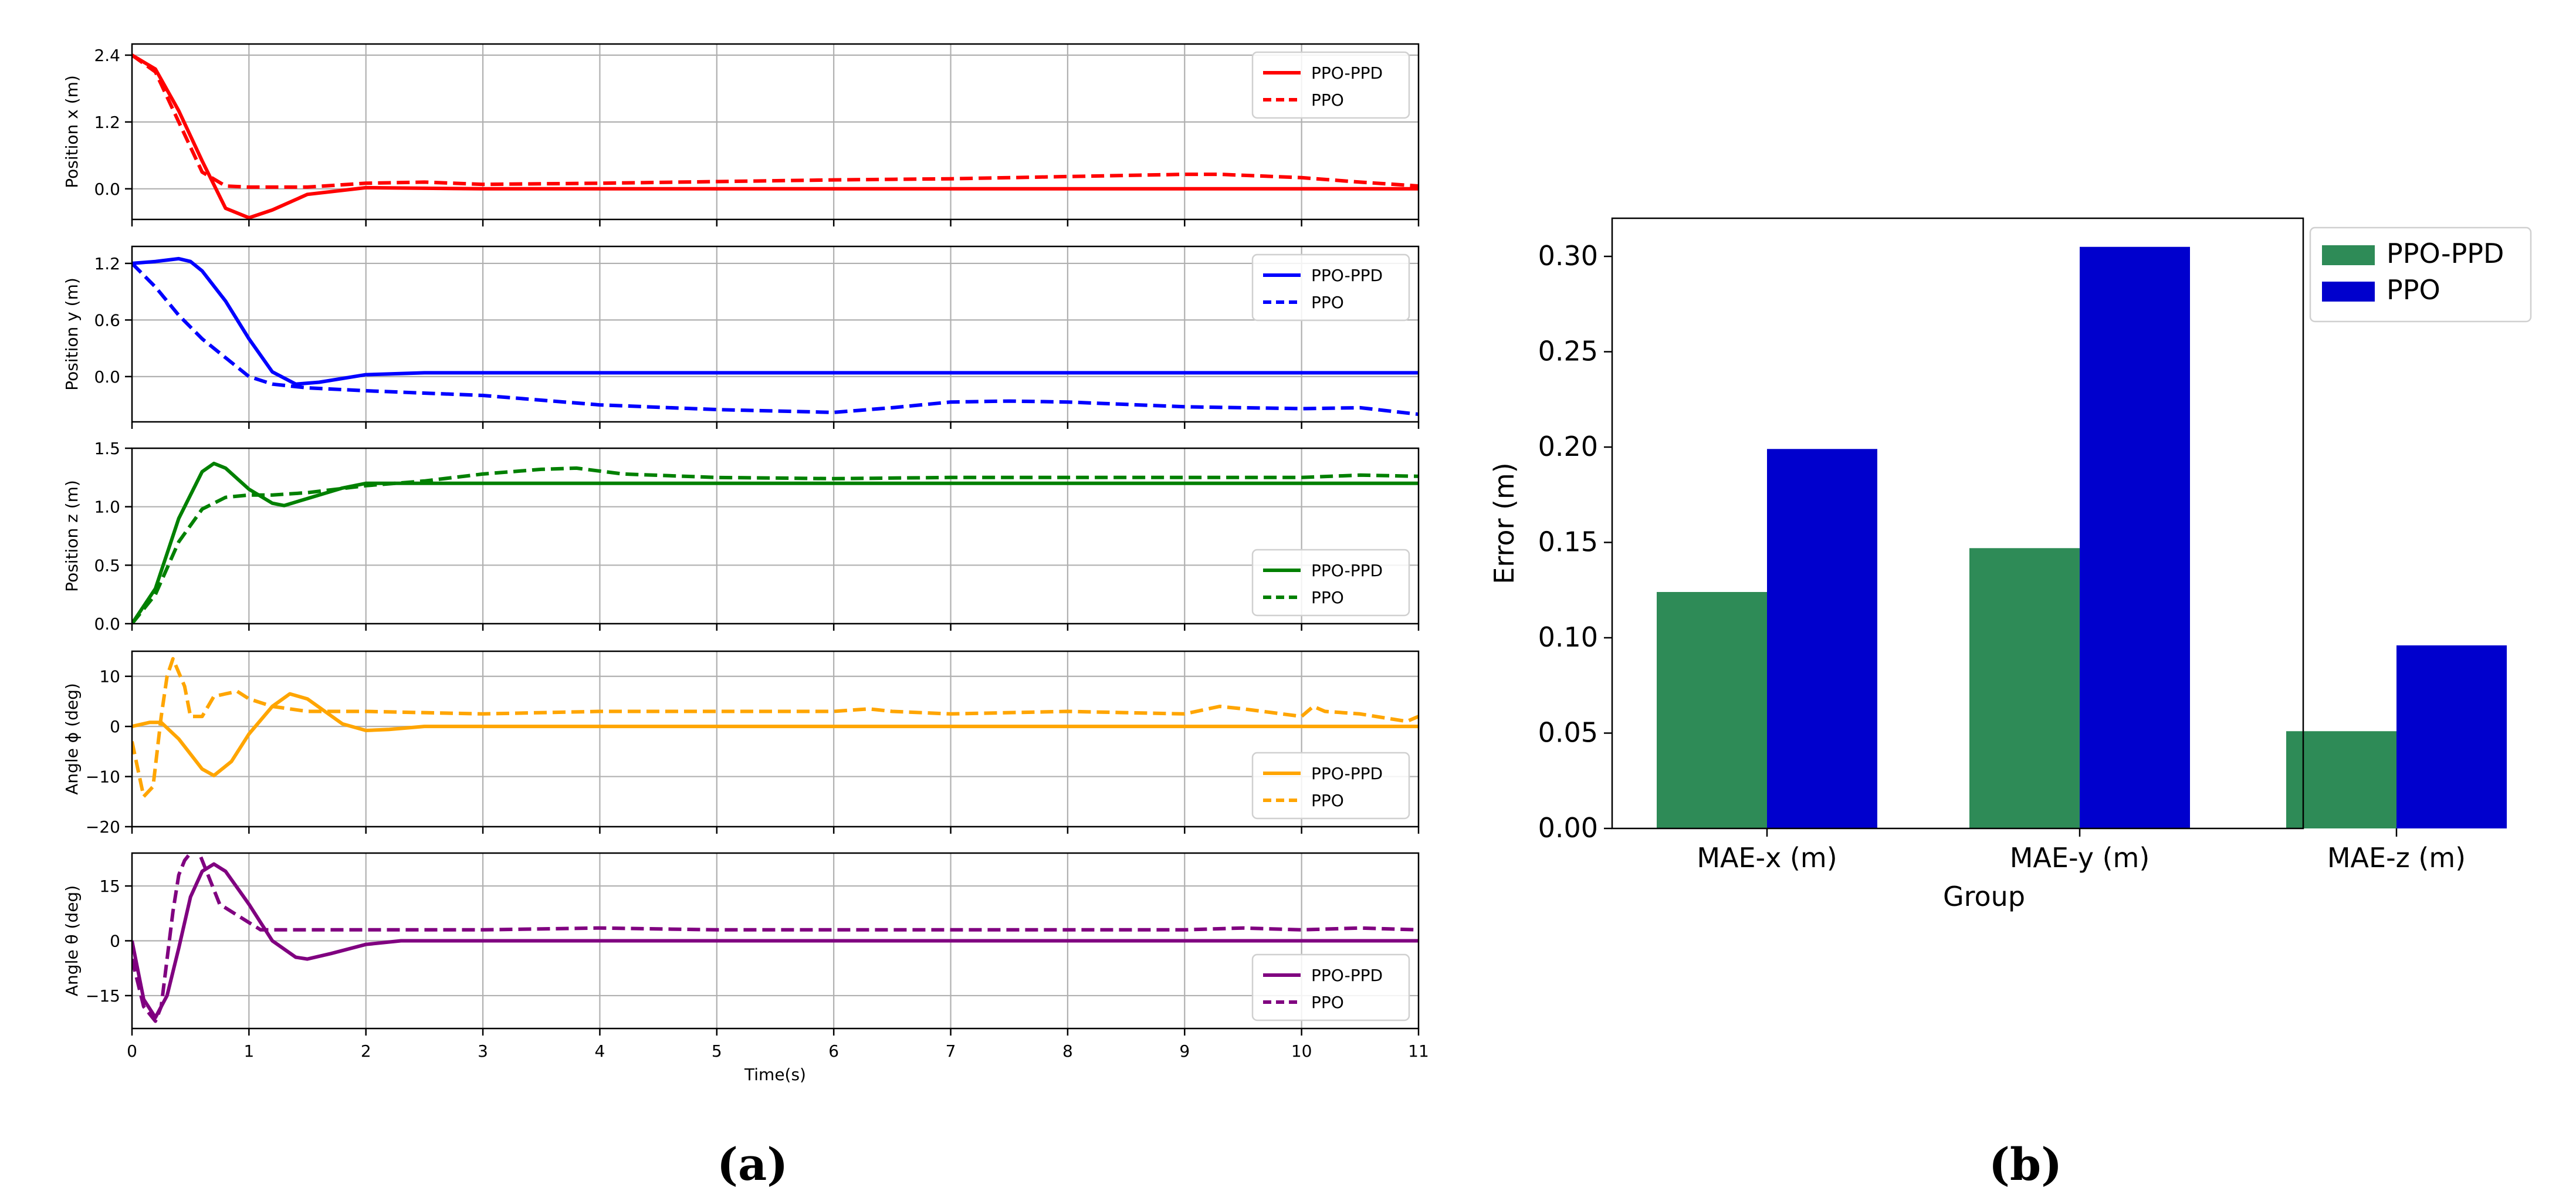 The height and width of the screenshot is (1201, 2576). What do you see at coordinates (107, 565) in the screenshot?
I see `y-tick-label: 0.5` at bounding box center [107, 565].